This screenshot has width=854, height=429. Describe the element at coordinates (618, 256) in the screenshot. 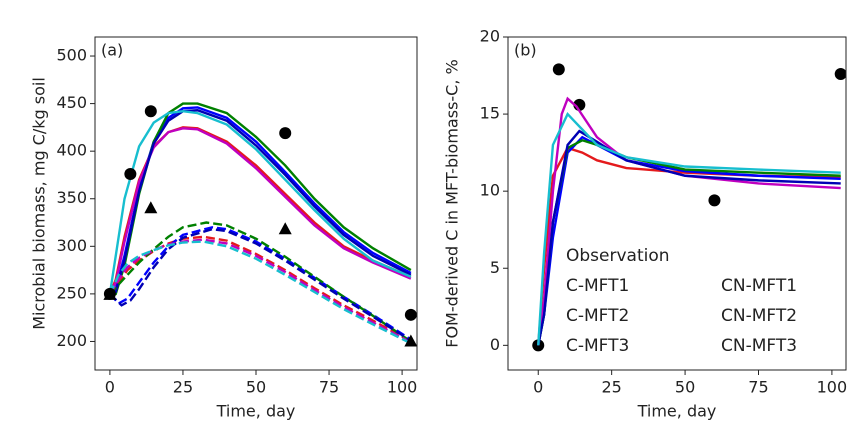

I see `legend-label: Observation` at that location.